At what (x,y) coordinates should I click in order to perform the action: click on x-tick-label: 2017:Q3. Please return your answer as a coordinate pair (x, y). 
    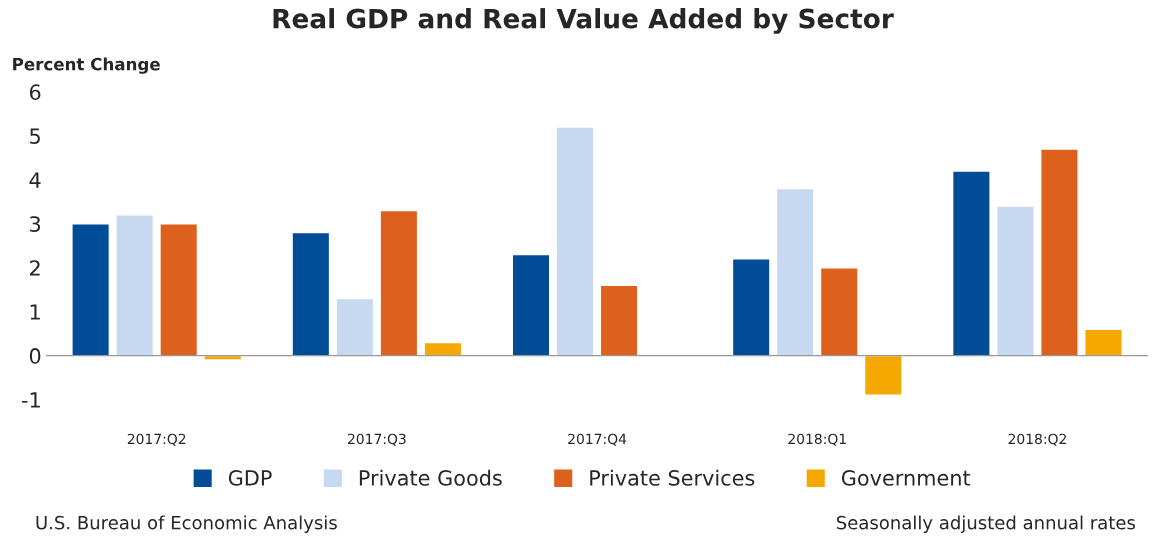
    Looking at the image, I should click on (377, 439).